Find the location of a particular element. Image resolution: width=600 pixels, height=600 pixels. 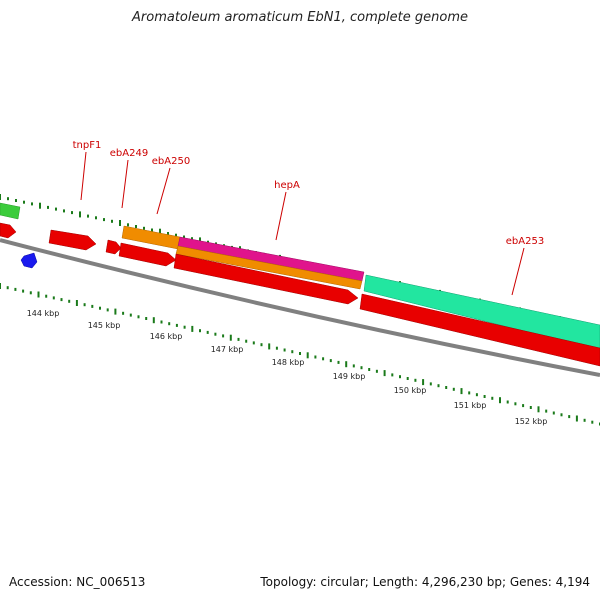

gene-label-ebA253: ebA253 is located at coordinates (525, 241).